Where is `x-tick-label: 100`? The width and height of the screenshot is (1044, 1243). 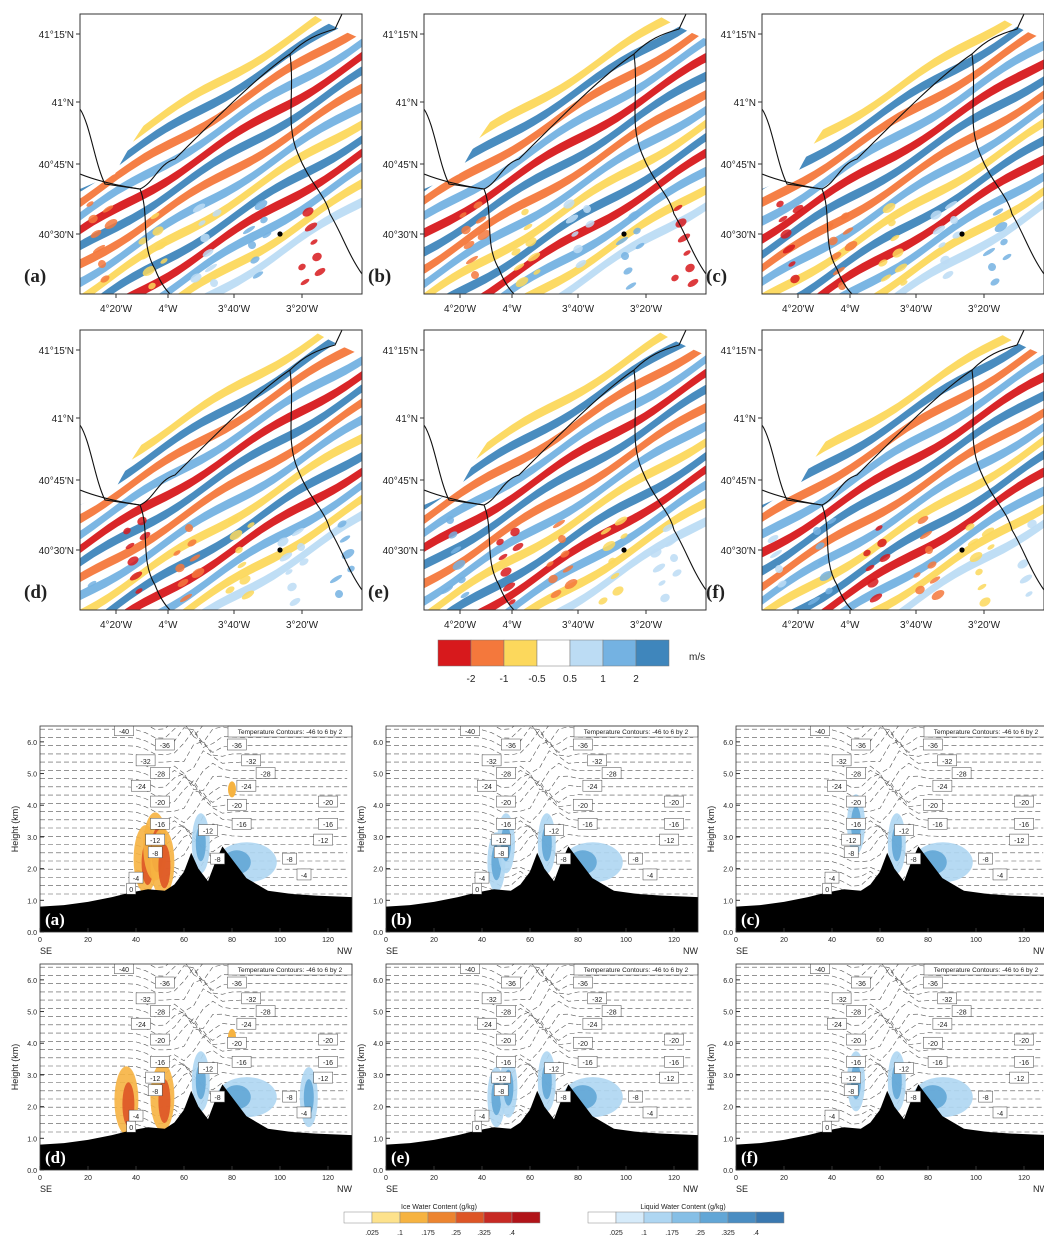 x-tick-label: 100 is located at coordinates (626, 1178).